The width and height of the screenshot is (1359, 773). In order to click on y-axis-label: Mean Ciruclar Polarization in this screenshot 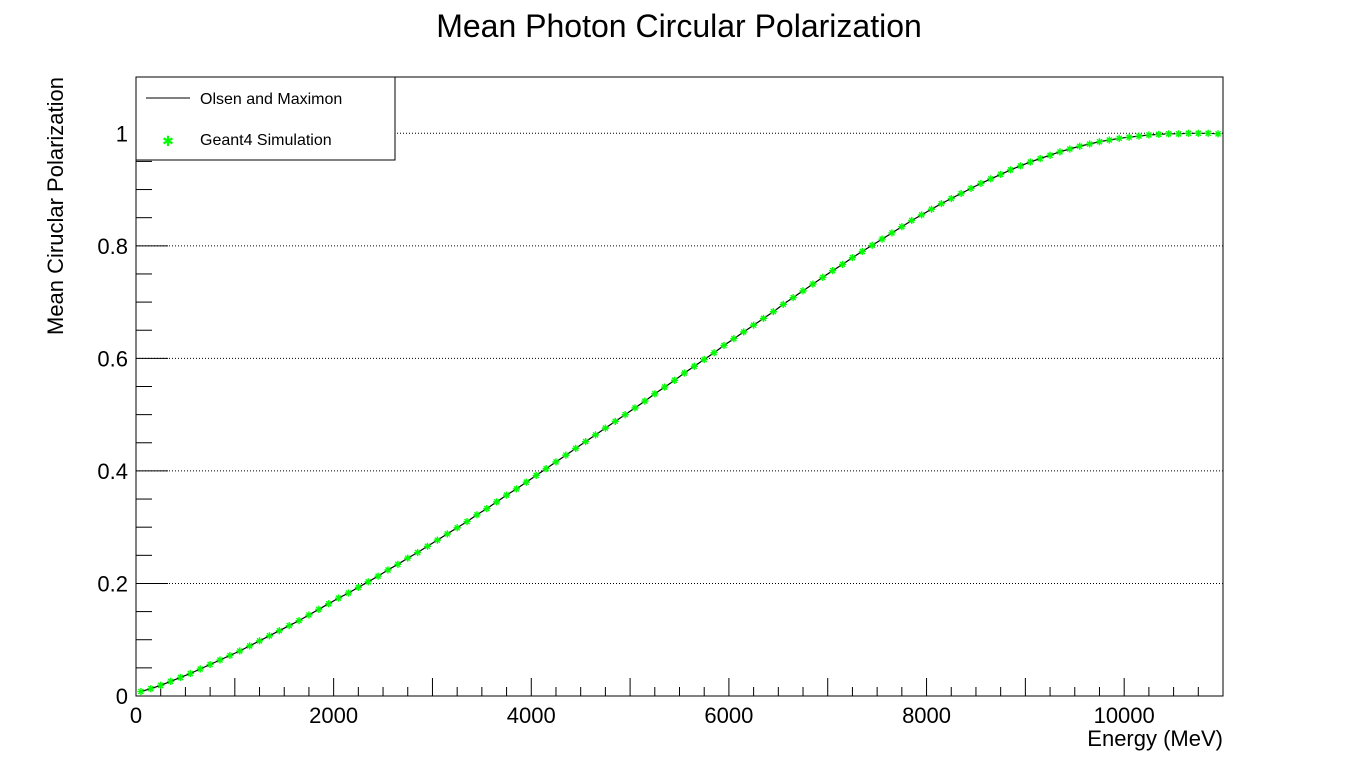, I will do `click(55, 206)`.